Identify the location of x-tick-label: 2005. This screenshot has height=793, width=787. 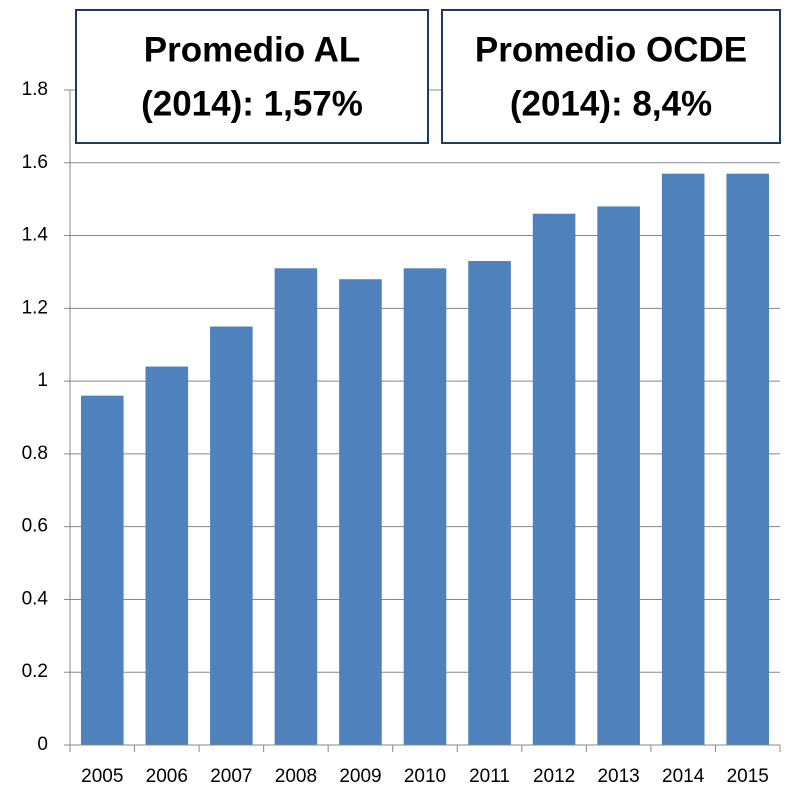
(102, 776).